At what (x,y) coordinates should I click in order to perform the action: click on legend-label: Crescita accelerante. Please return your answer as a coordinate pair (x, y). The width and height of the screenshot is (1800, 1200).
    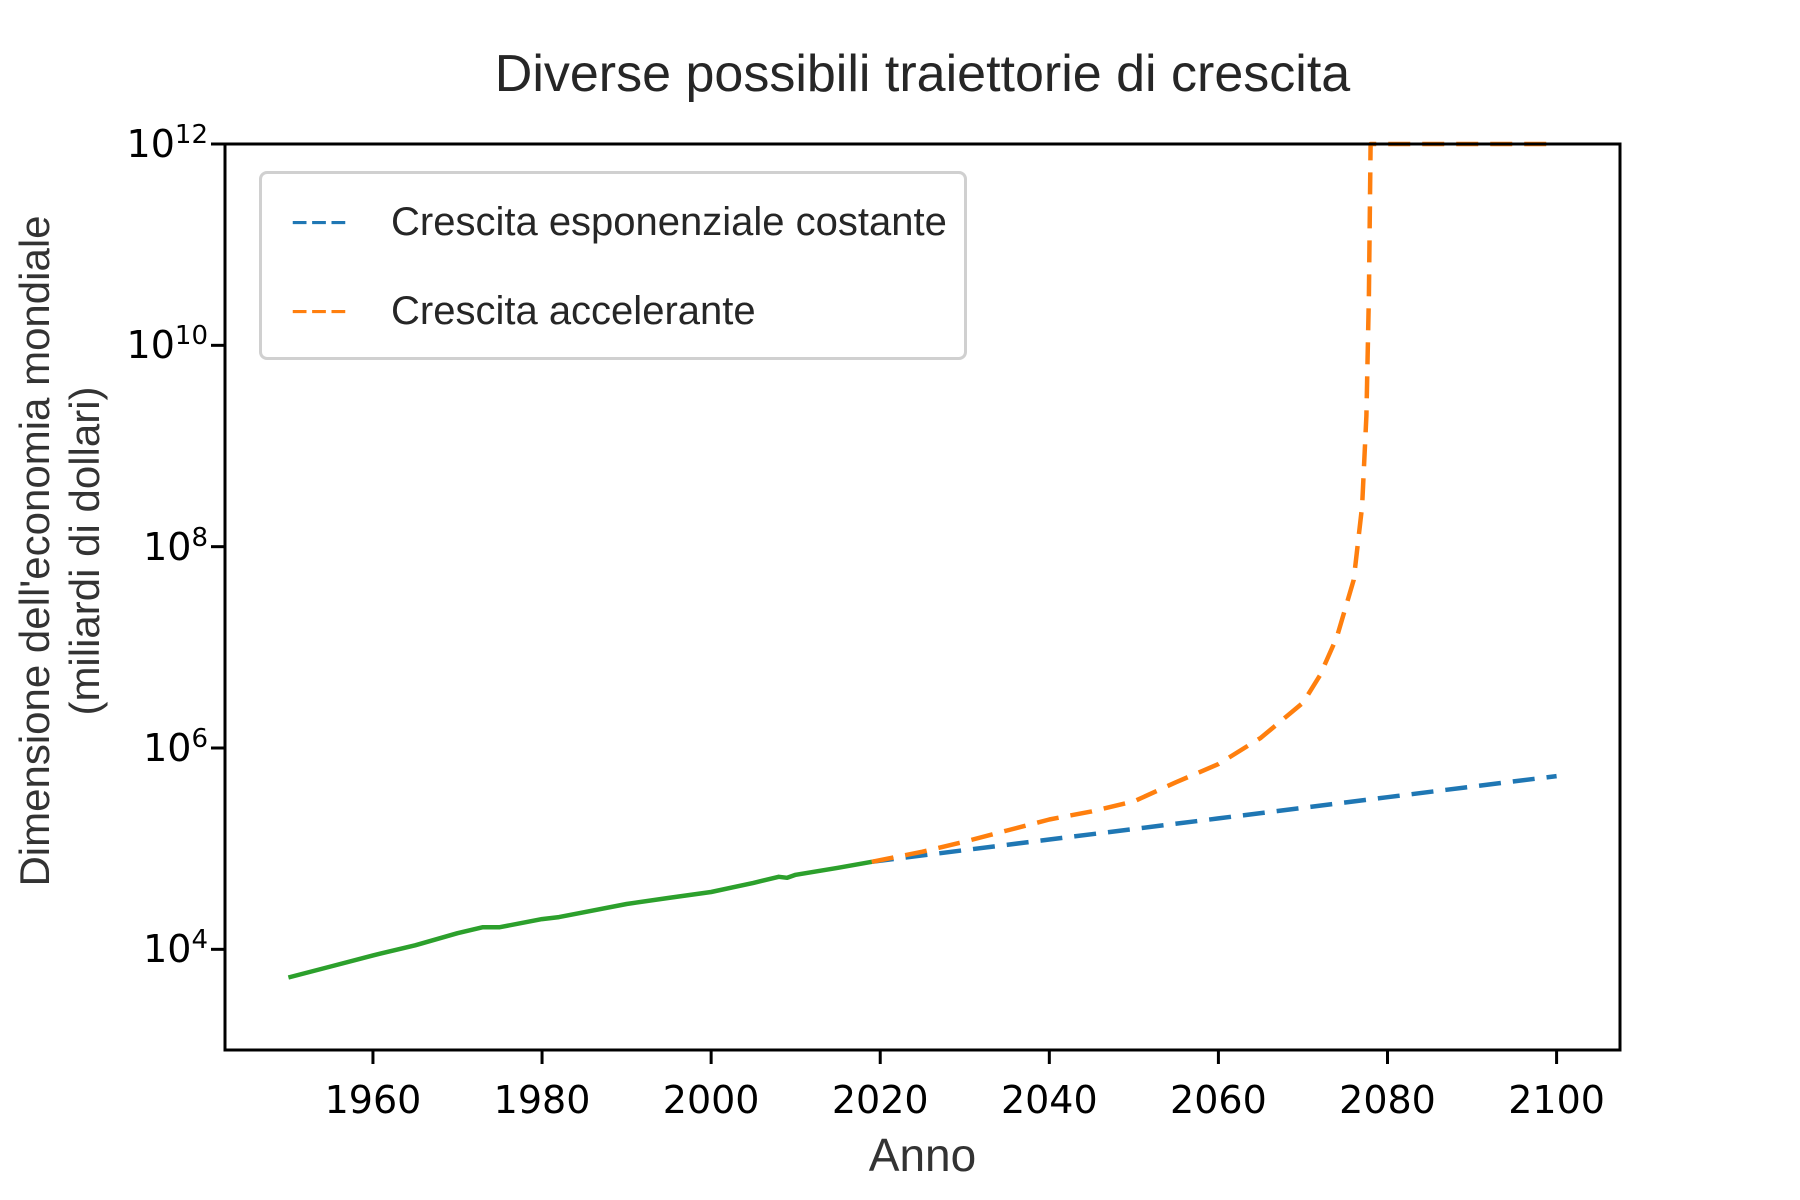
    Looking at the image, I should click on (573, 310).